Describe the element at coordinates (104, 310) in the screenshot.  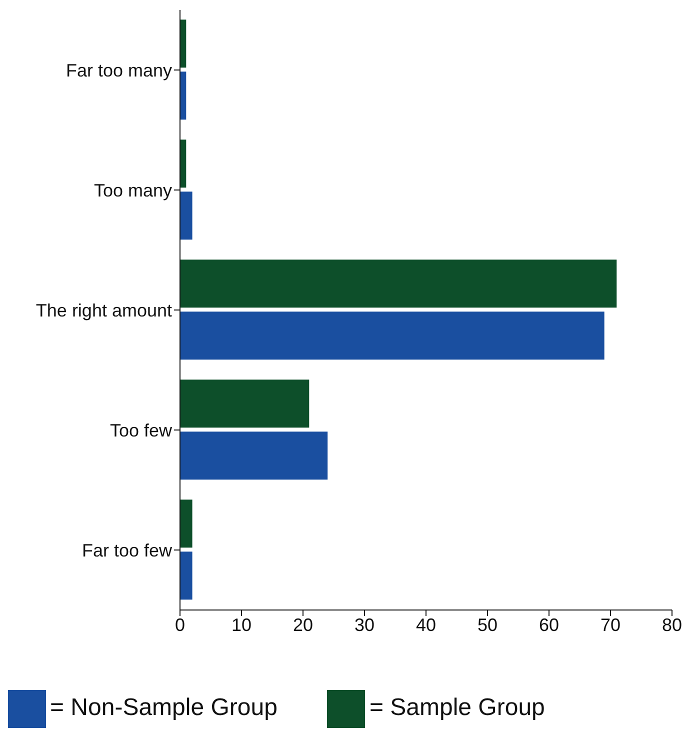
I see `y-tick-label: The right amount` at that location.